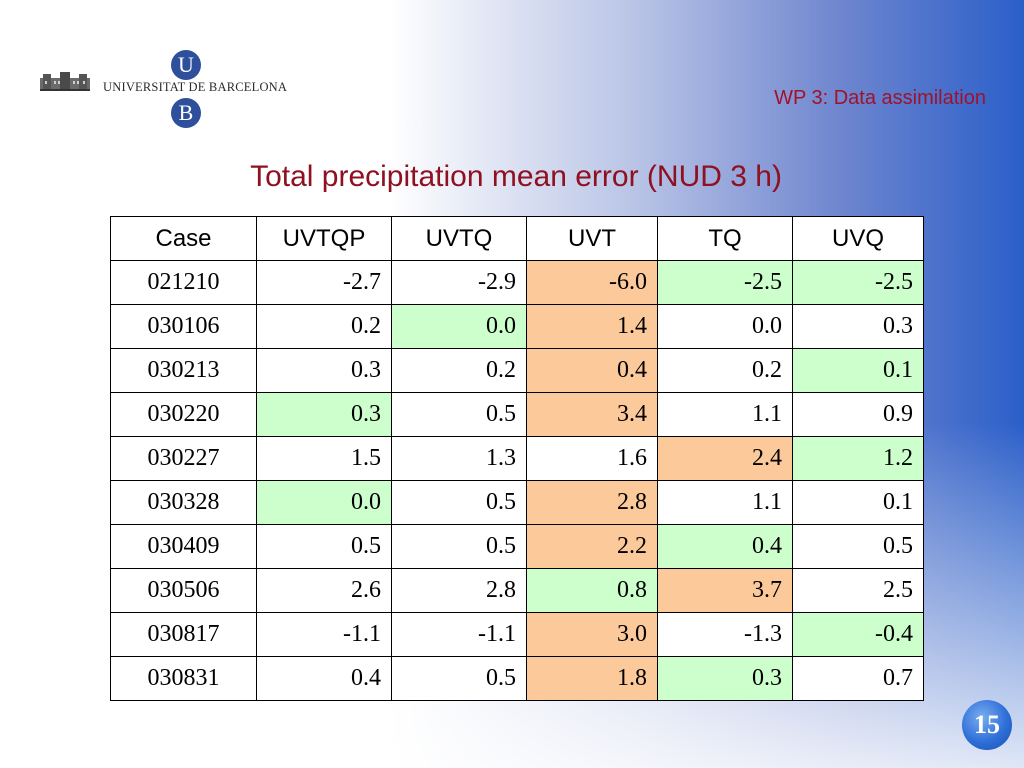  I want to click on value-cell-uvtq: 0.2, so click(459, 370).